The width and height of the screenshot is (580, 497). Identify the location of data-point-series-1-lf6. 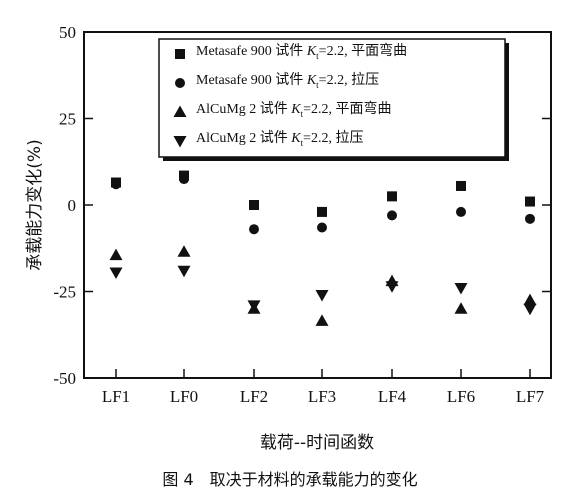
(461, 185).